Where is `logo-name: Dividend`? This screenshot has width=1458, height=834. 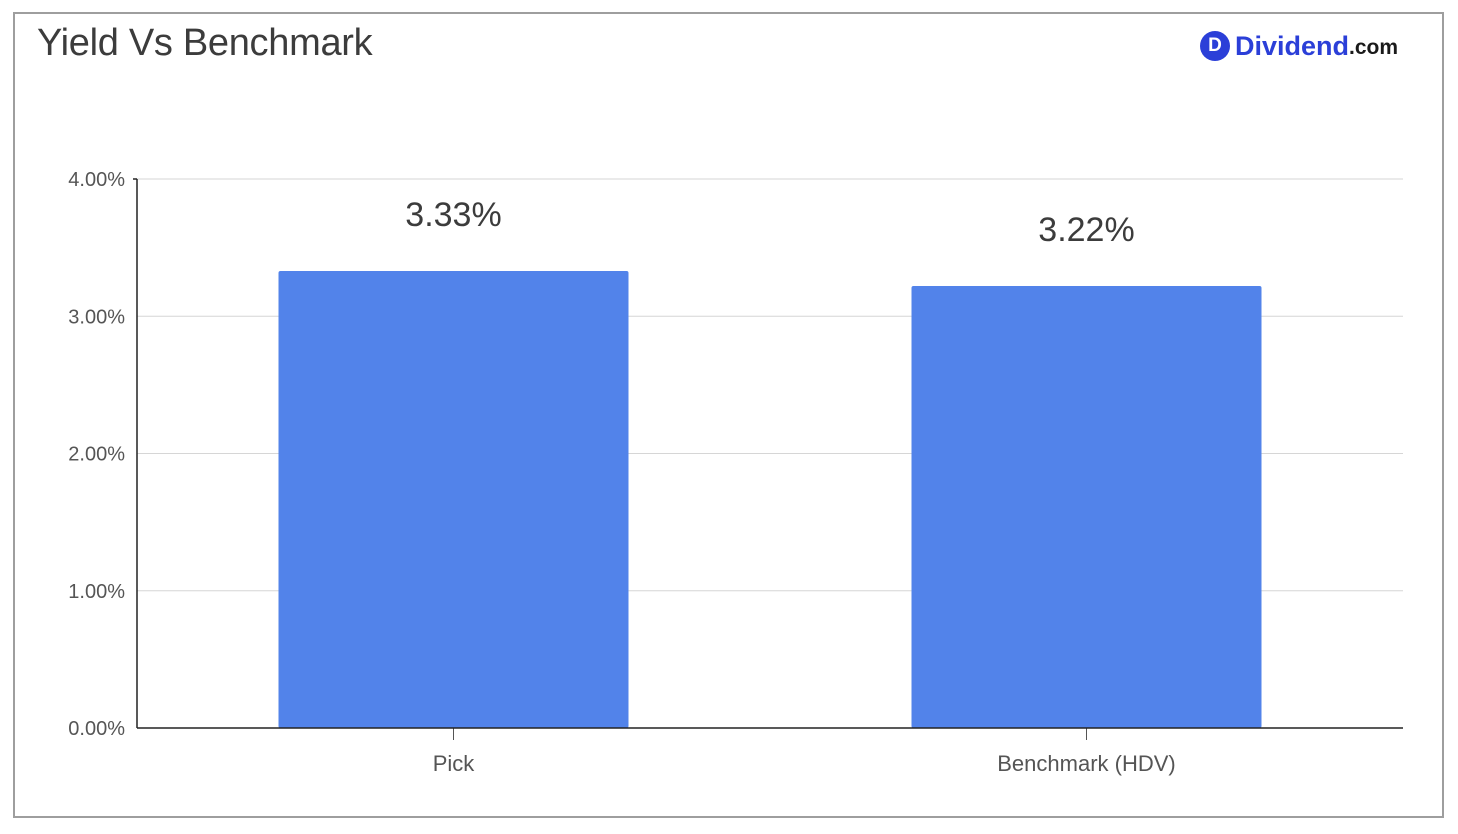
logo-name: Dividend is located at coordinates (1292, 45).